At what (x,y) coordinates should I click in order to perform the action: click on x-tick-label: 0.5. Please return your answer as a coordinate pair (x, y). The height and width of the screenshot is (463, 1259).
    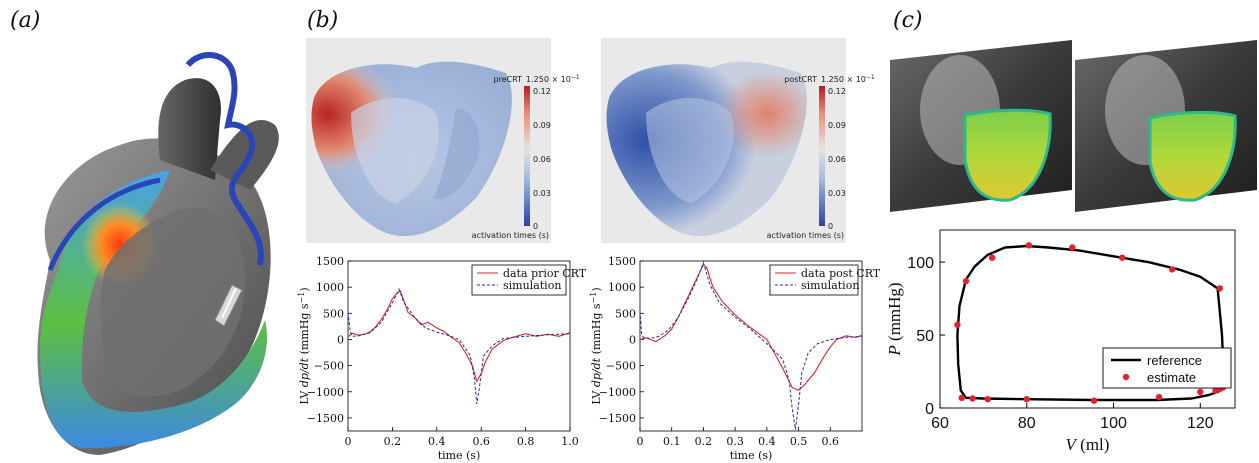
    Looking at the image, I should click on (799, 441).